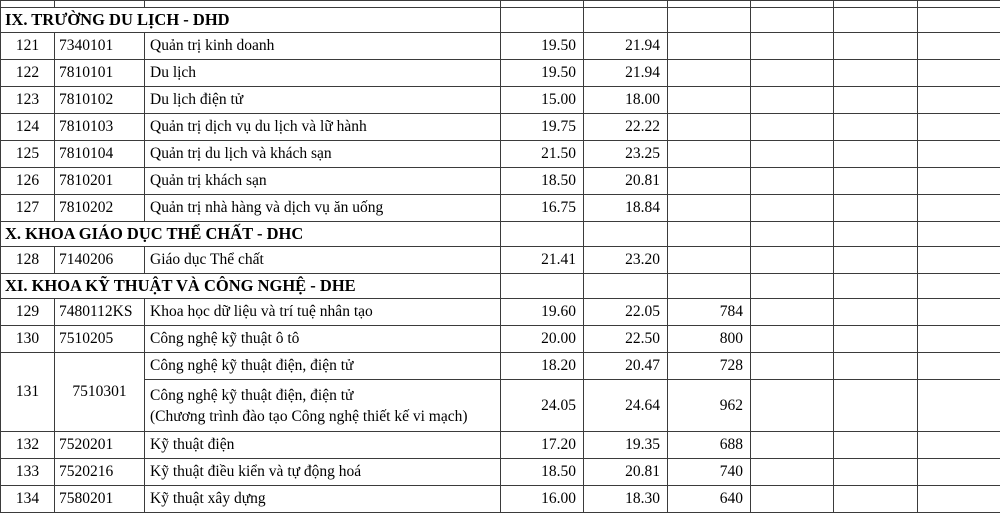 The image size is (1000, 521). What do you see at coordinates (322, 445) in the screenshot?
I see `major-name-cell: Kỹ thuật điện` at bounding box center [322, 445].